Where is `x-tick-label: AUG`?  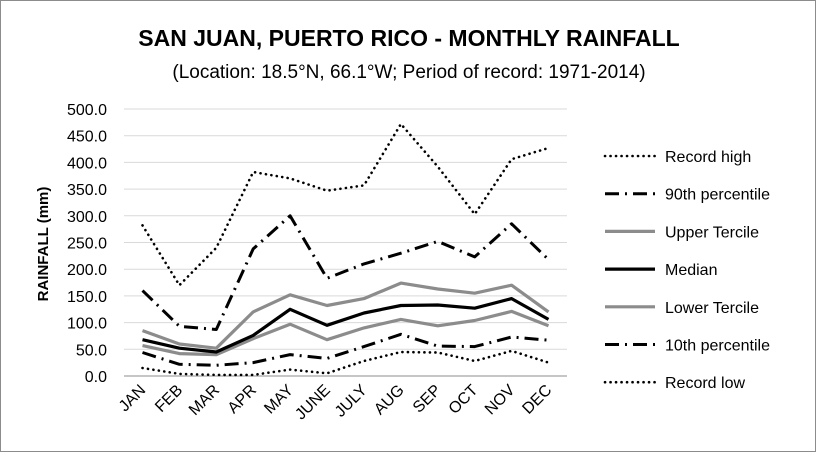
x-tick-label: AUG is located at coordinates (389, 400).